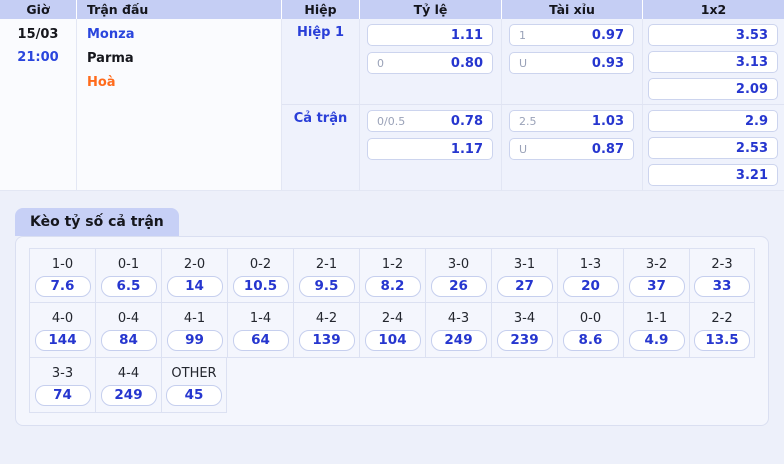 This screenshot has width=784, height=464. I want to click on odds-button-ft-handicap-over: 0/0.5 0.78, so click(430, 121).